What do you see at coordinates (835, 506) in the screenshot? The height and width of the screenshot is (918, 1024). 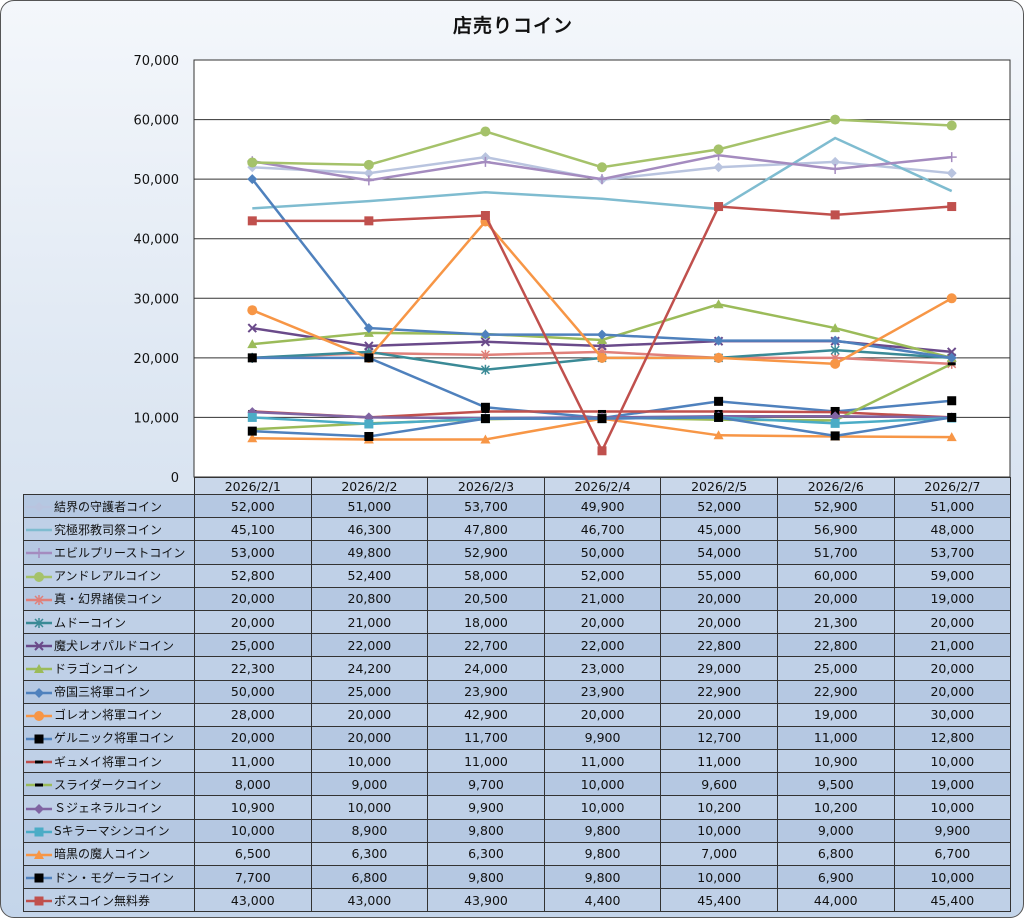 I see `value-cell: 52,900` at bounding box center [835, 506].